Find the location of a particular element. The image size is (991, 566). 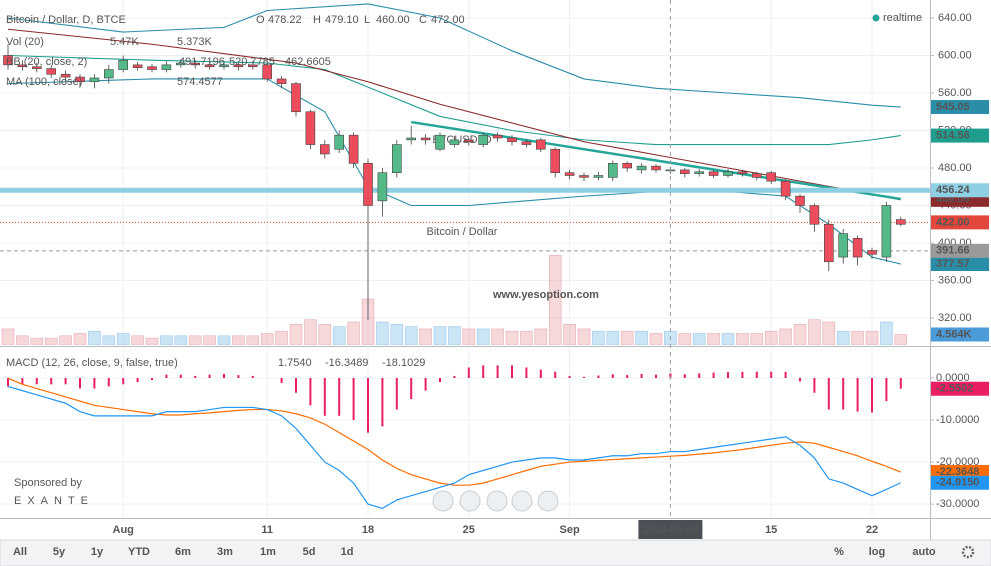

range-button: 5y is located at coordinates (59, 552).